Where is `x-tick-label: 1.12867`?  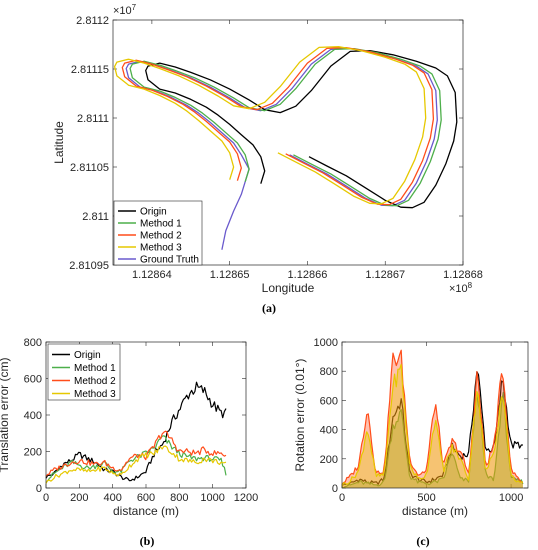
x-tick-label: 1.12867 is located at coordinates (385, 275).